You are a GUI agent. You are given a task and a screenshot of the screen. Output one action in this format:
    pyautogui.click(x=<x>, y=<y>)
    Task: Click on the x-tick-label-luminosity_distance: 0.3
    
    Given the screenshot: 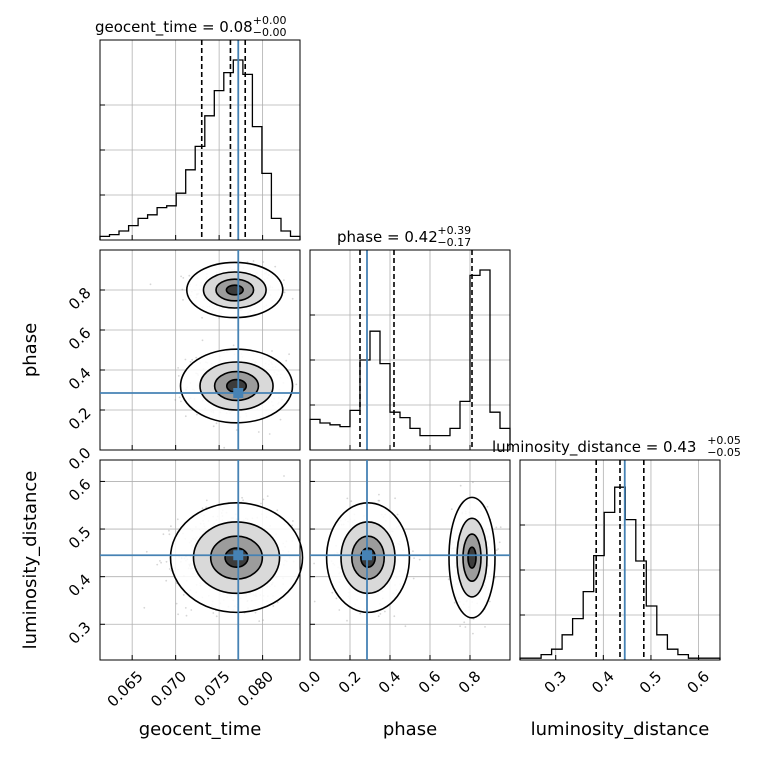 What is the action you would take?
    pyautogui.click(x=556, y=682)
    